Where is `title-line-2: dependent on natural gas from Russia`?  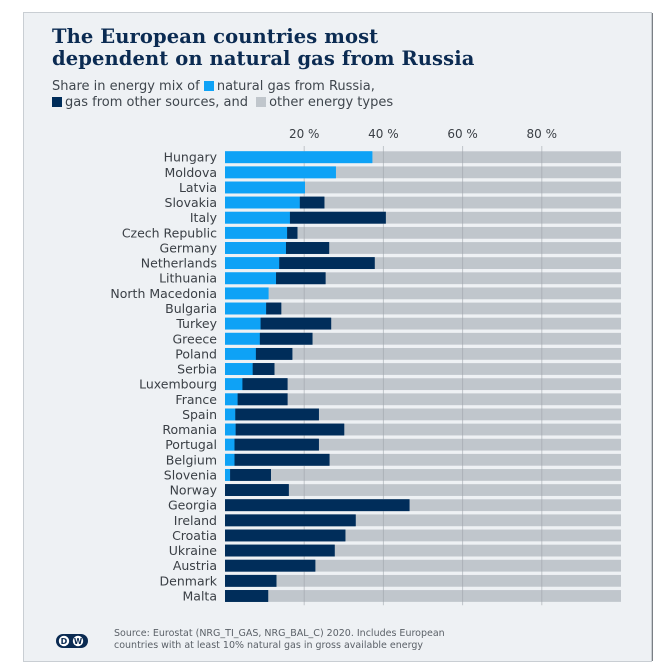
title-line-2: dependent on natural gas from Russia is located at coordinates (263, 58).